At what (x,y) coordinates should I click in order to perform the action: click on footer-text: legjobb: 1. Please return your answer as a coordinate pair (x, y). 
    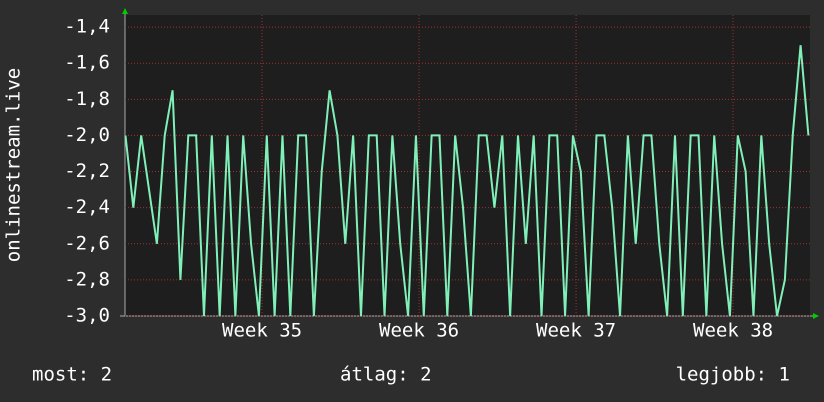
    Looking at the image, I should click on (733, 375).